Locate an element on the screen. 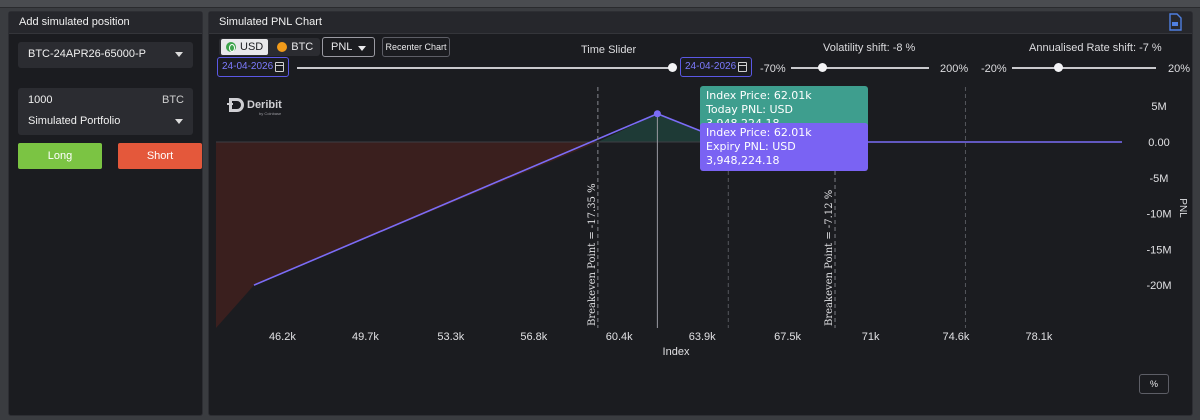 The width and height of the screenshot is (1200, 420). btc-toggle: BTC is located at coordinates (295, 47).